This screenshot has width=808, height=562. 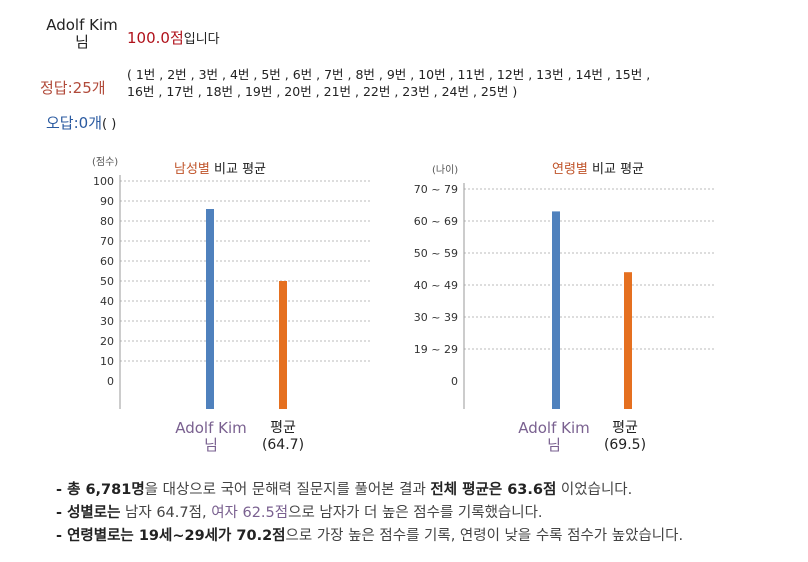 I want to click on summary-line3-end: 으로 가장 높은 점수를 기록, 연령이 낮을 수록 점수가 높았습니다., so click(x=484, y=536).